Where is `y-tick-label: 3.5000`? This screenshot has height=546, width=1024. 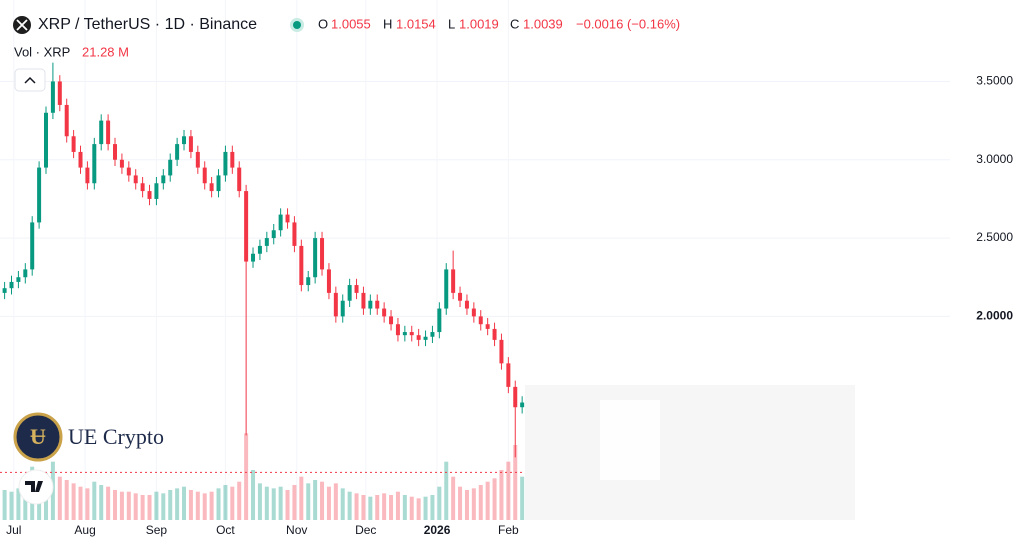 y-tick-label: 3.5000 is located at coordinates (994, 81).